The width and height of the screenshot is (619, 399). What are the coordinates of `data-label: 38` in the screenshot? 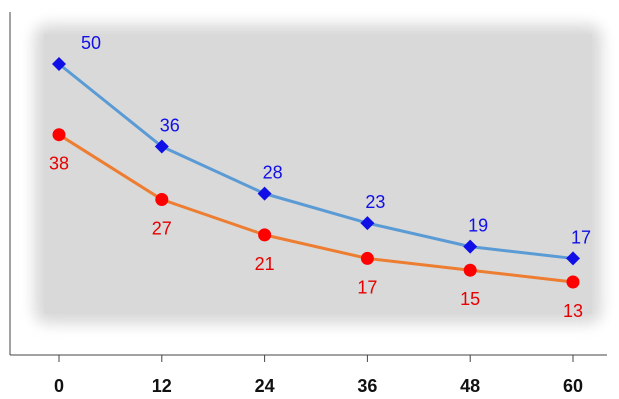 It's located at (59, 164).